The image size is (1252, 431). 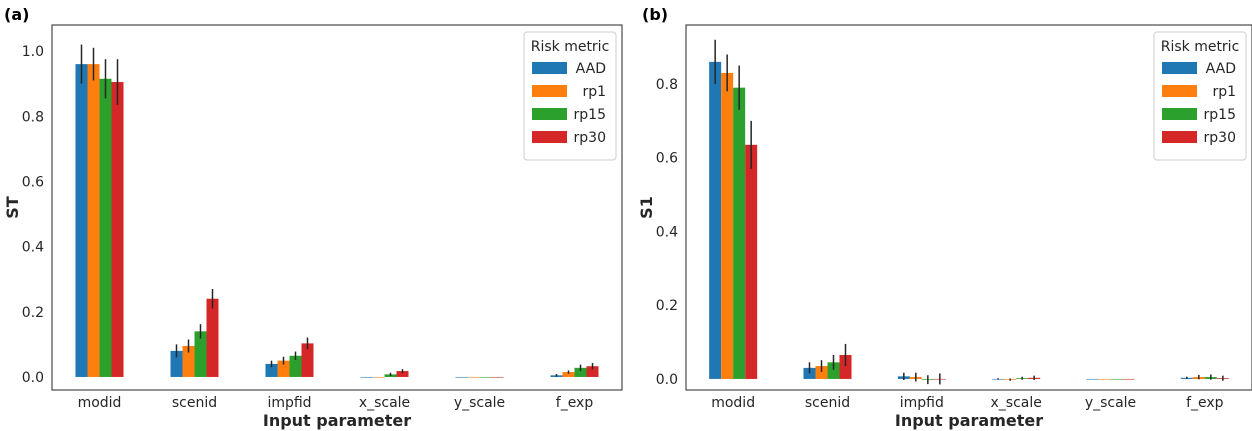 What do you see at coordinates (16, 14) in the screenshot?
I see `panel-letter: (a)` at bounding box center [16, 14].